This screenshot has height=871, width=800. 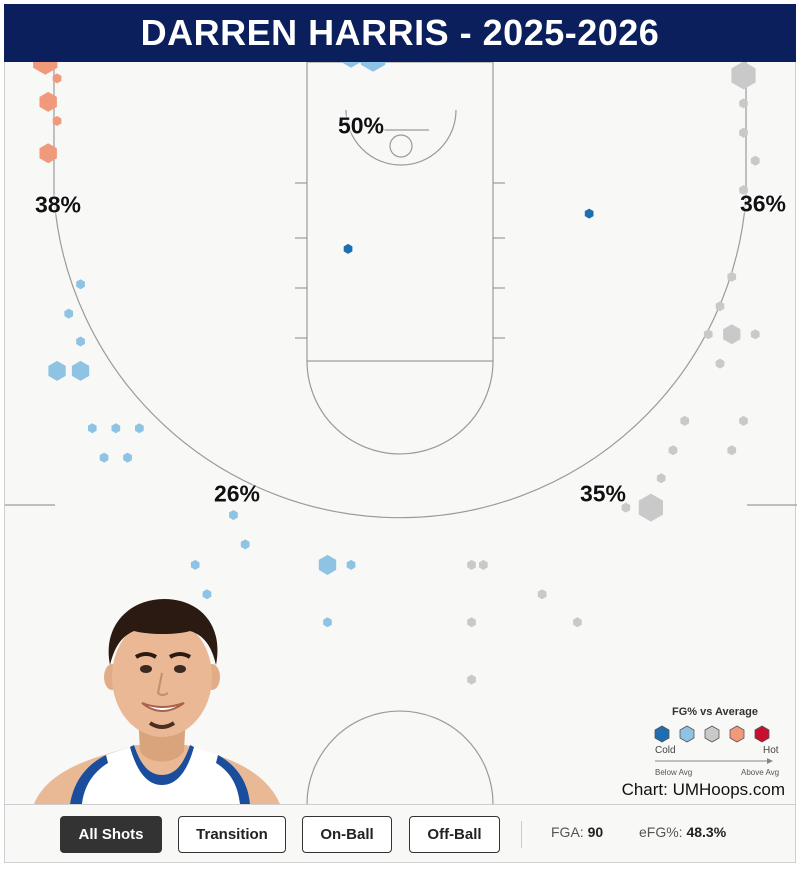 What do you see at coordinates (111, 834) in the screenshot?
I see `filter-all-shots-button: All Shots` at bounding box center [111, 834].